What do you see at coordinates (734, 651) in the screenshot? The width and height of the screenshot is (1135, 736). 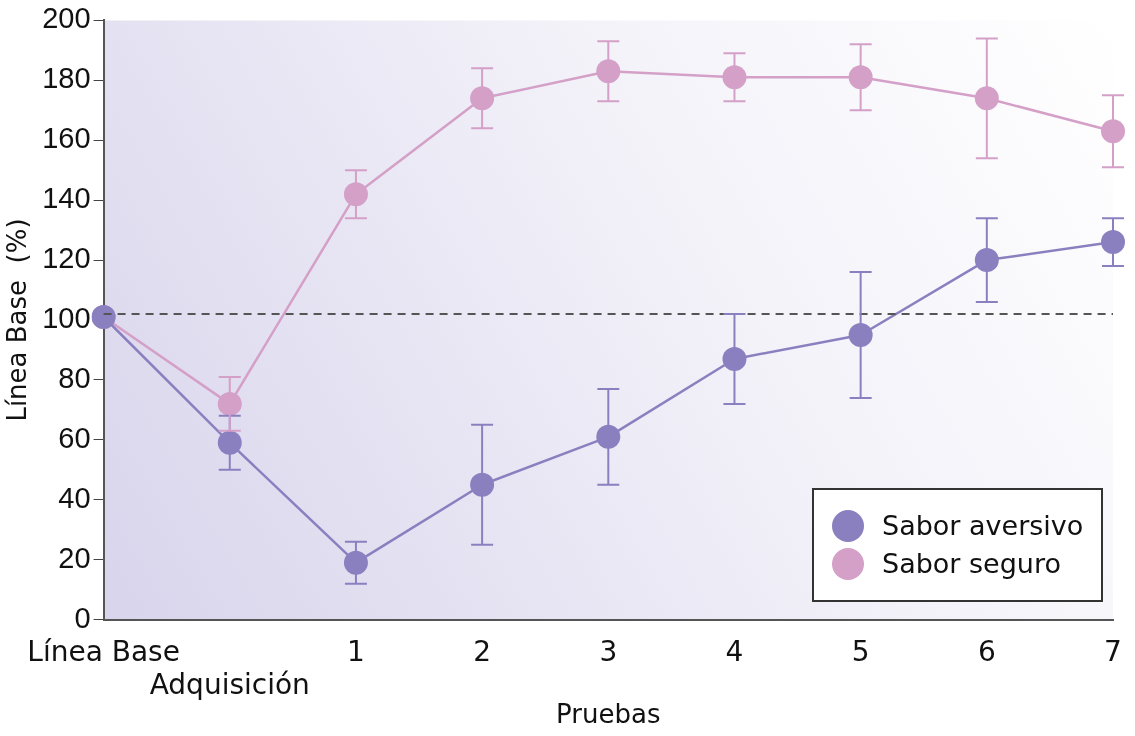 I see `x-tick-label: 4` at bounding box center [734, 651].